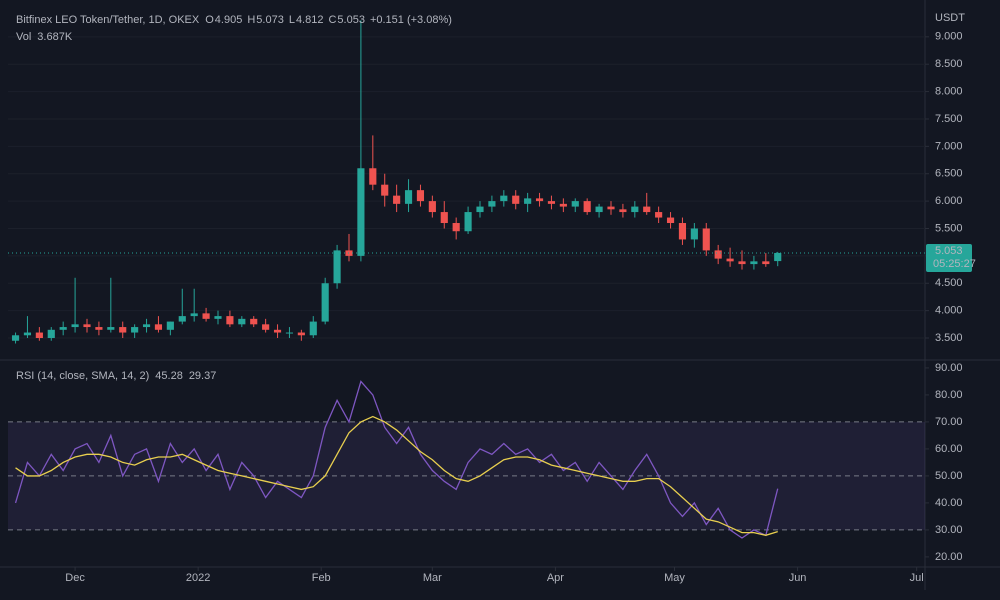 Image resolution: width=1000 pixels, height=600 pixels. What do you see at coordinates (321, 578) in the screenshot?
I see `x-tick-label: Feb` at bounding box center [321, 578].